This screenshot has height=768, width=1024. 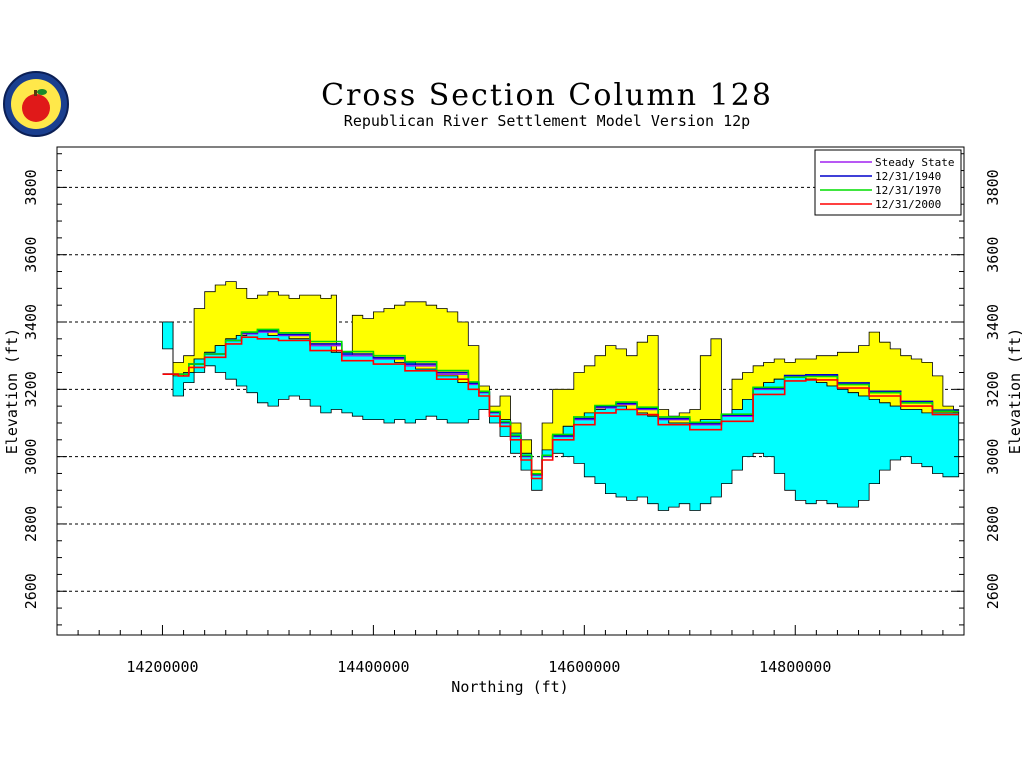 What do you see at coordinates (914, 162) in the screenshot?
I see `legend-label-steady_state: Steady State` at bounding box center [914, 162].